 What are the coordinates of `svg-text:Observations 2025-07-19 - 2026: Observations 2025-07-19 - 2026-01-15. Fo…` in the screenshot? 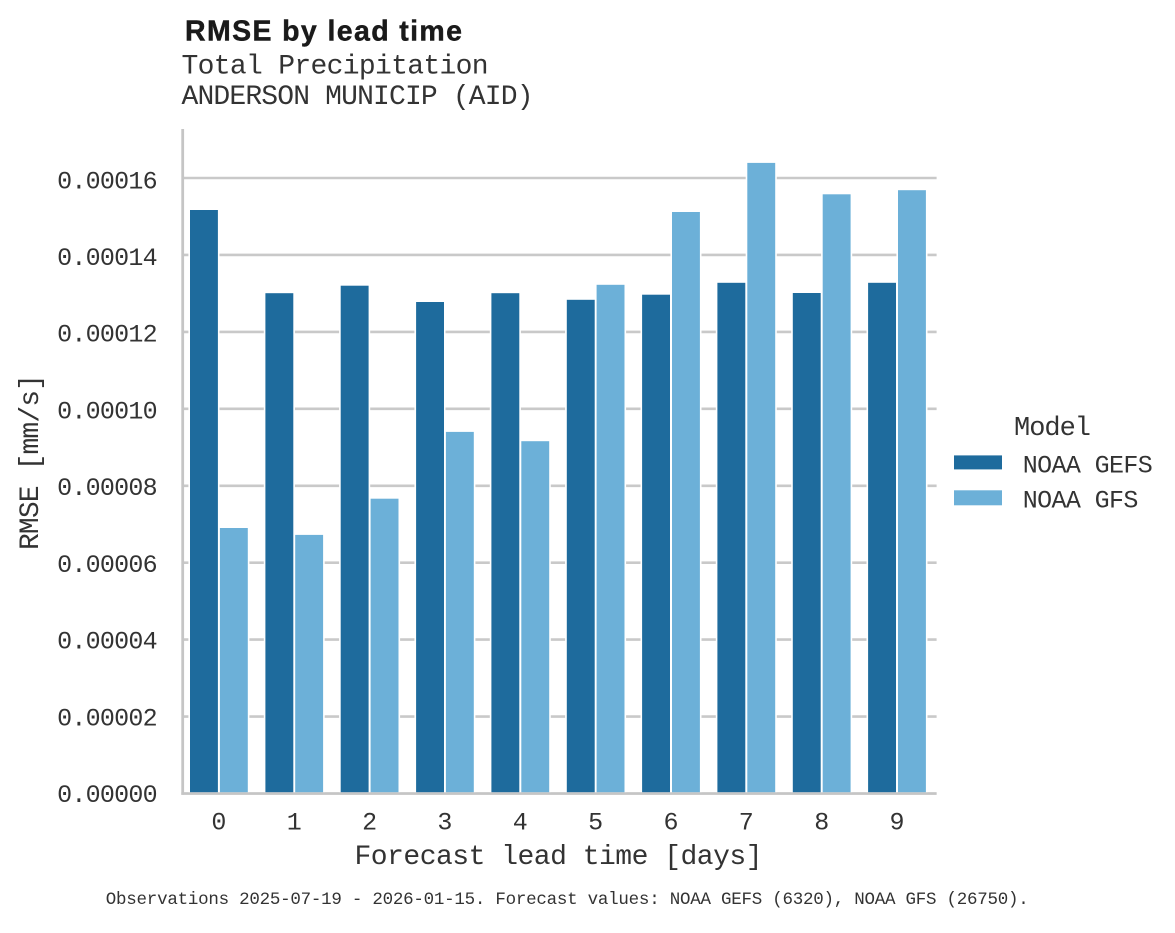 It's located at (567, 900).